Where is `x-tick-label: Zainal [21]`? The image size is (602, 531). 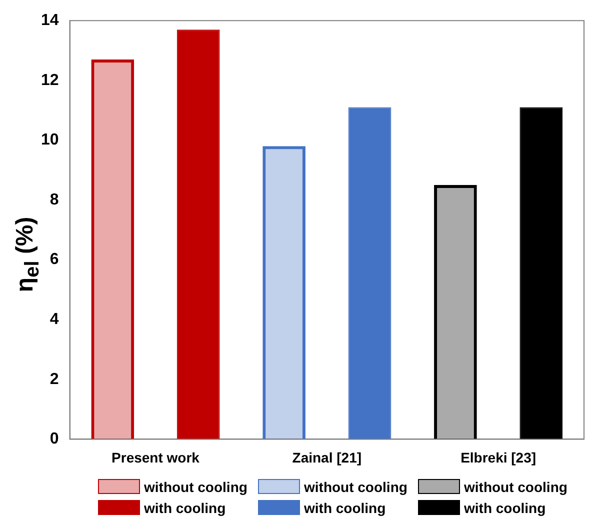
x-tick-label: Zainal [21] is located at coordinates (327, 457).